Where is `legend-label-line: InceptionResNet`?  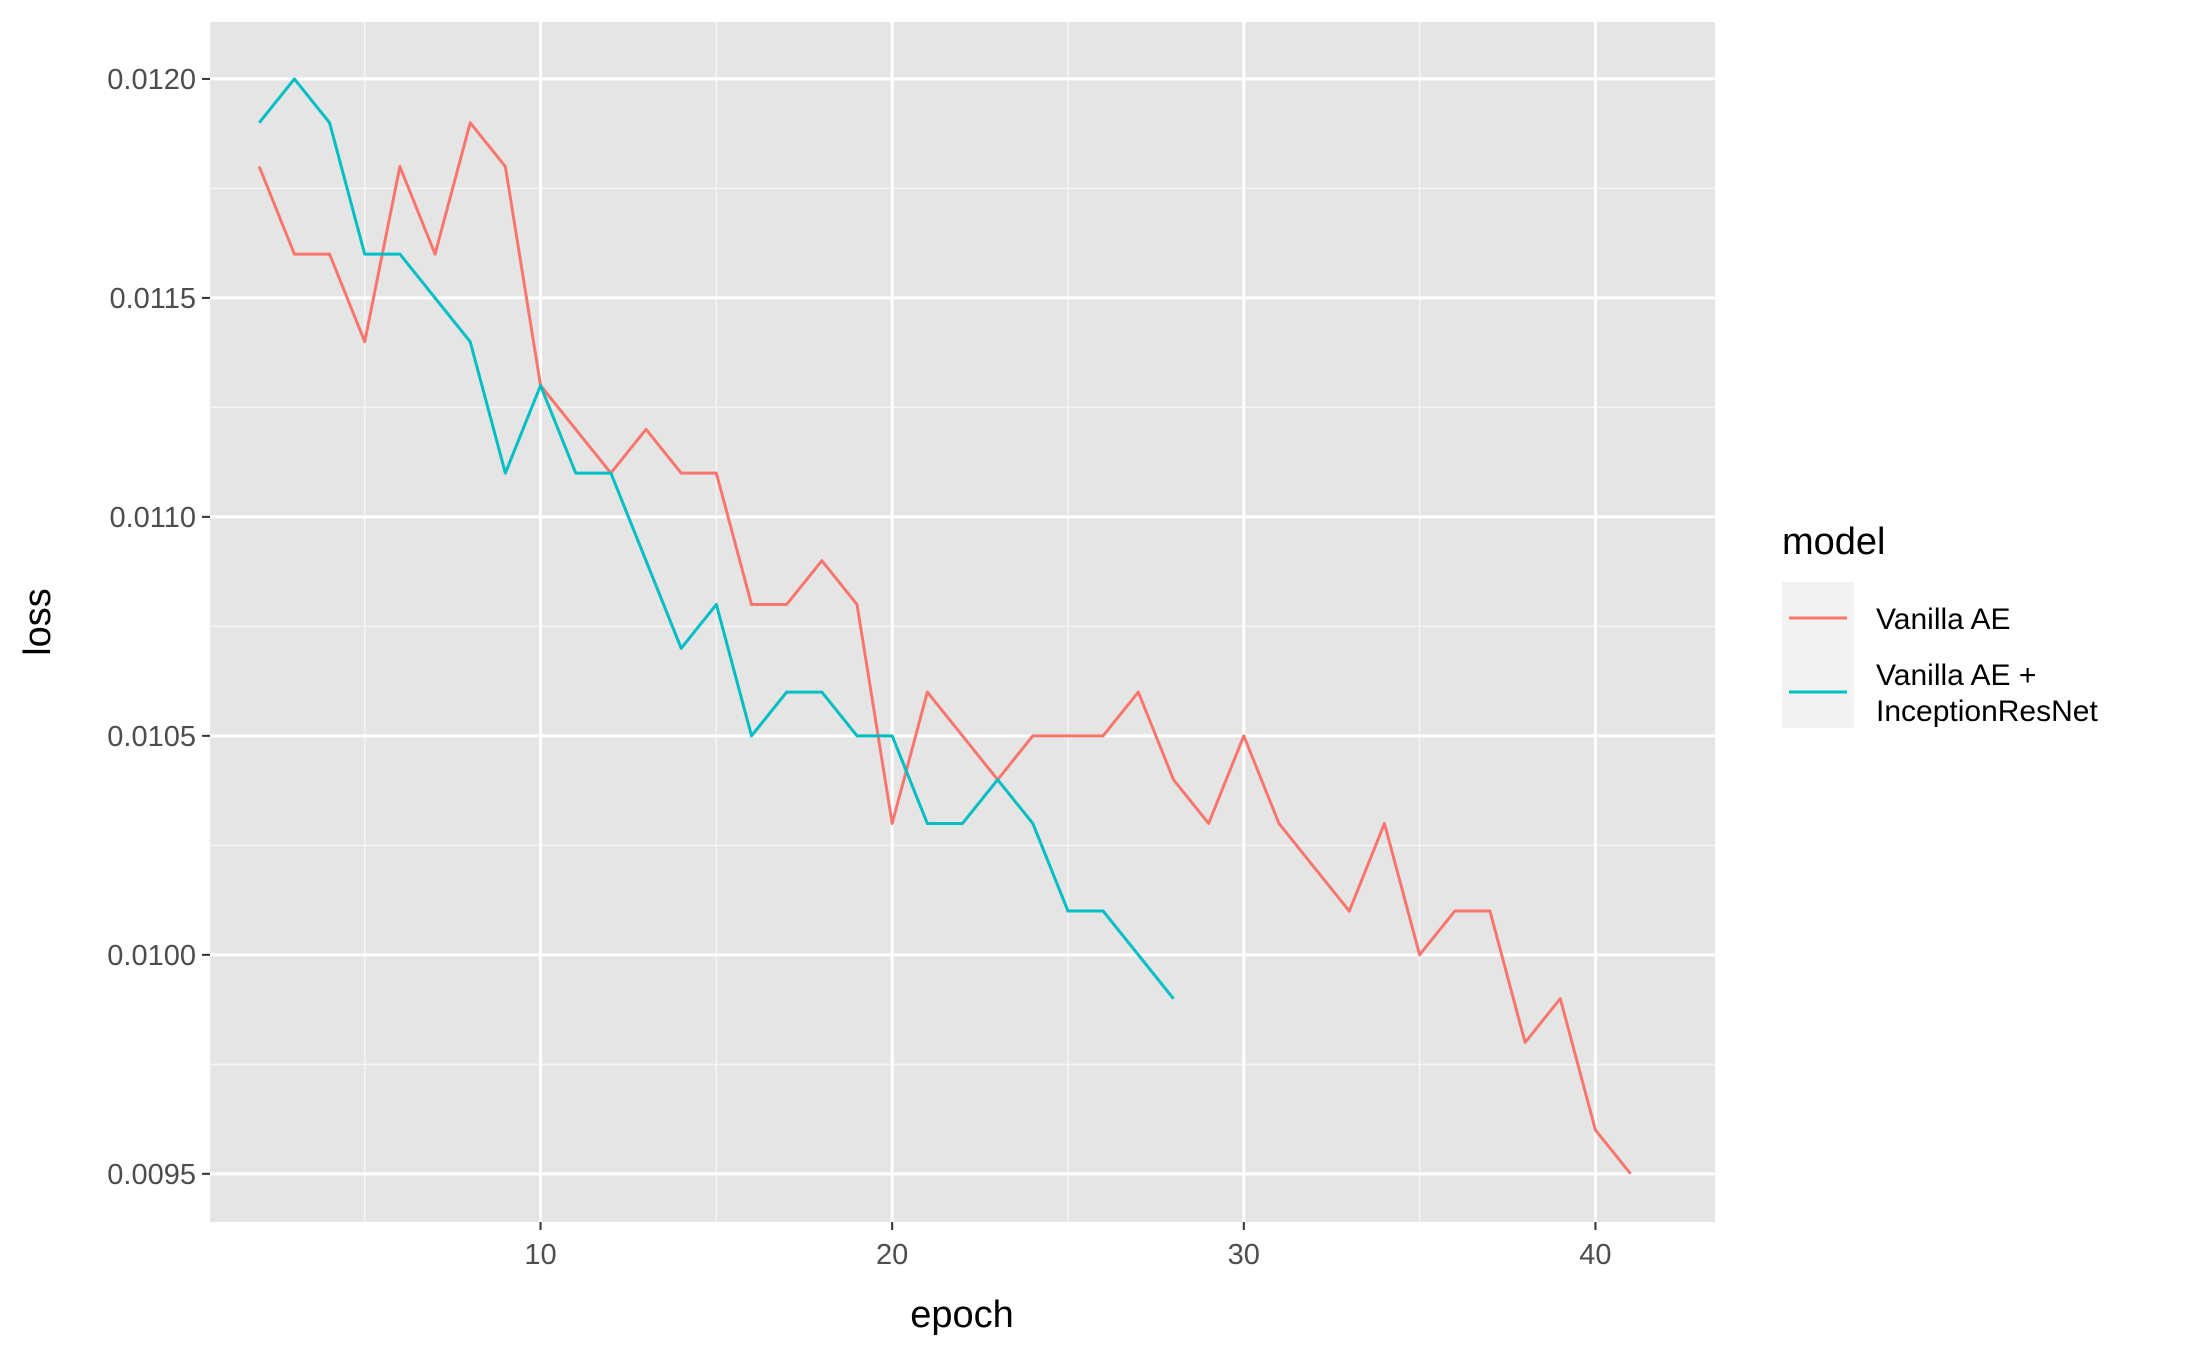 legend-label-line: InceptionResNet is located at coordinates (1987, 711).